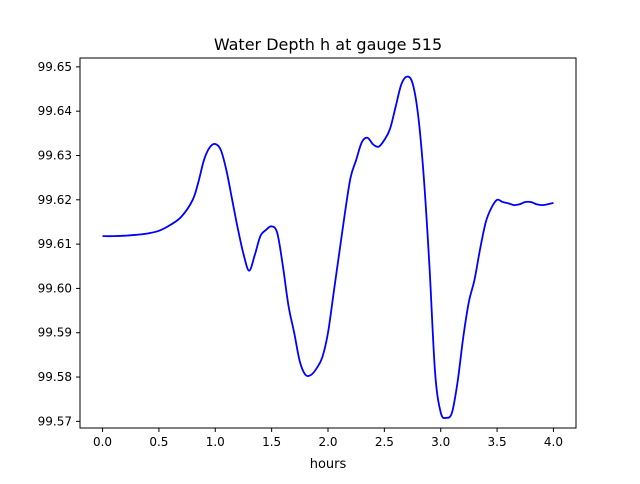  What do you see at coordinates (55, 111) in the screenshot?
I see `y-tick-label: 99.64` at bounding box center [55, 111].